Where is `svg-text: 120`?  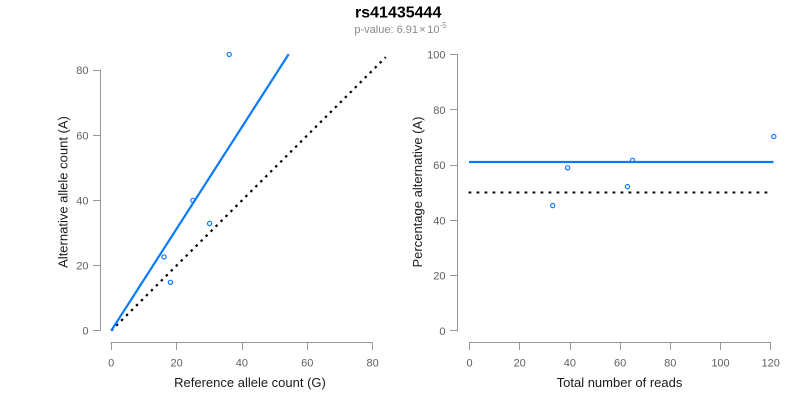
svg-text: 120 is located at coordinates (771, 363).